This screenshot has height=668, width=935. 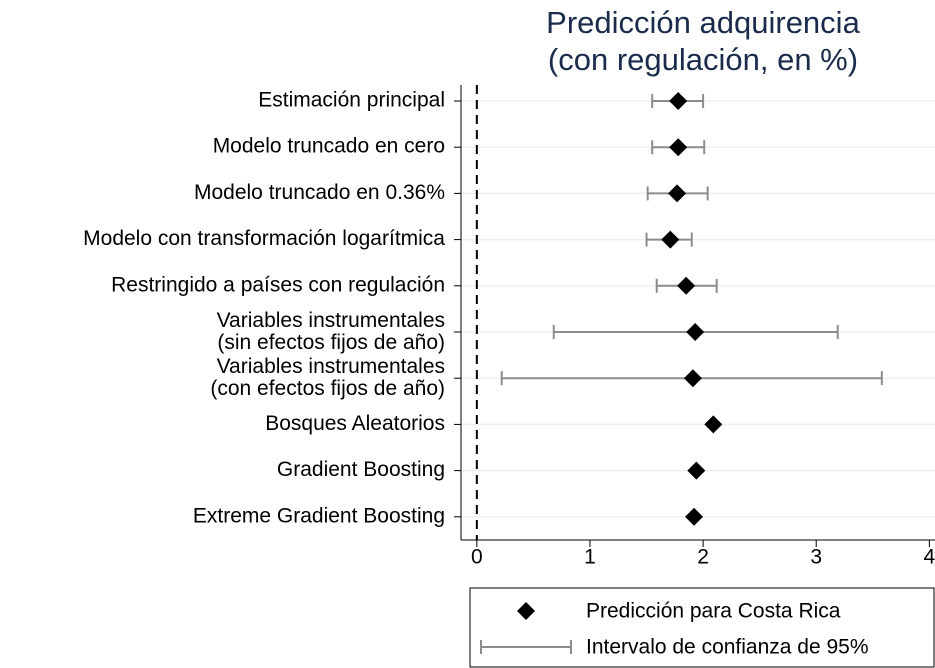 I want to click on y-tick-label: Restringido a países con regulación, so click(x=278, y=284).